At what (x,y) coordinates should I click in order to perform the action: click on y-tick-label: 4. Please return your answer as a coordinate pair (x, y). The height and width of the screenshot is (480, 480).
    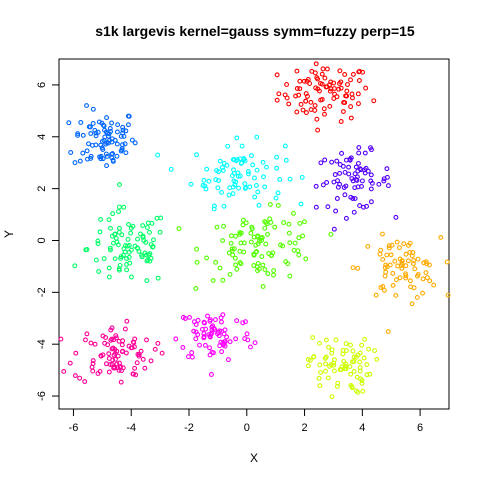
    Looking at the image, I should click on (42, 137).